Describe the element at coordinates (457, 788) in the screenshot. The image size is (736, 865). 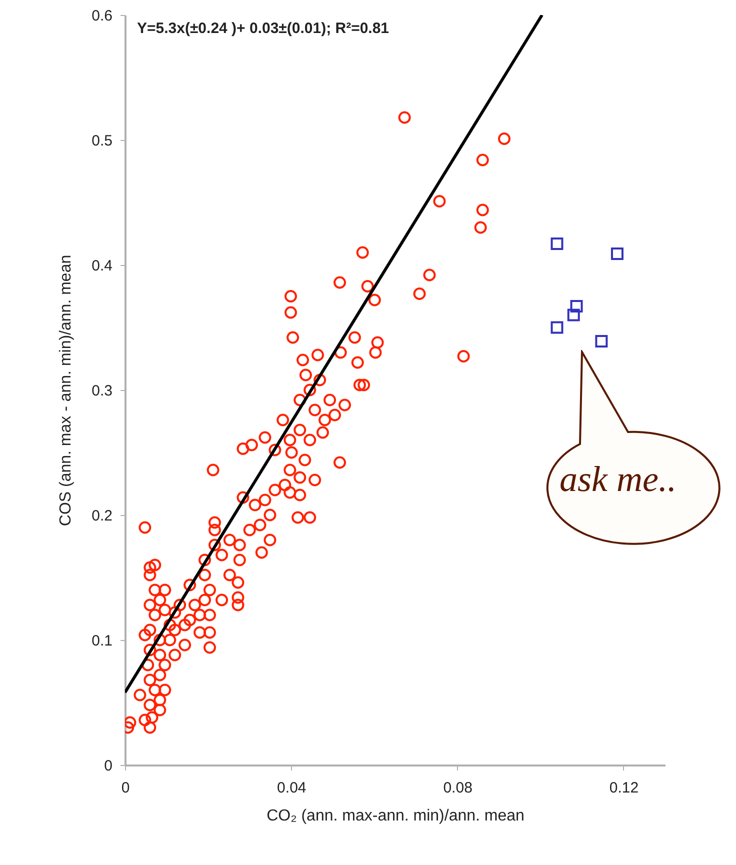
I see `x-tick-label: 0.08` at that location.